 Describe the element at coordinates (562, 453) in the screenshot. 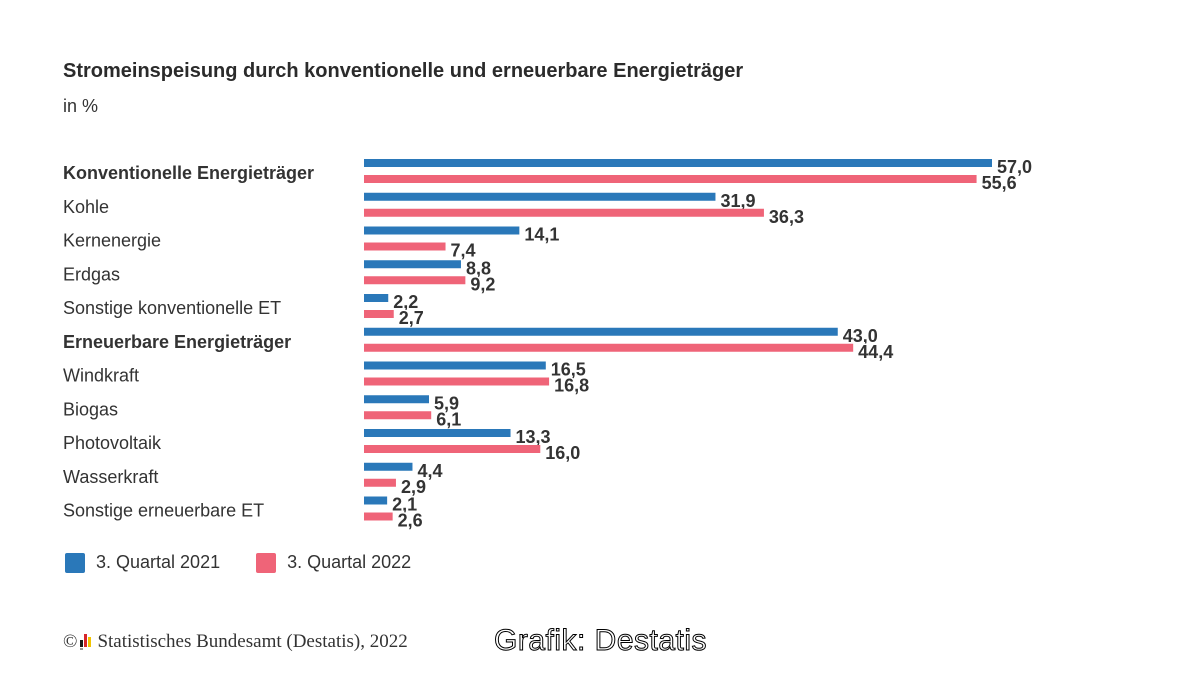

I see `value-label: 16,0` at that location.